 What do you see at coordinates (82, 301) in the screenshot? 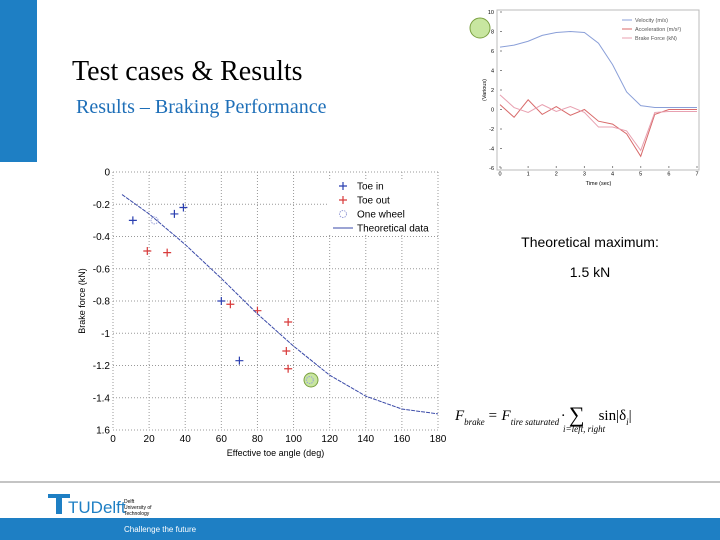
I see `y-axis-label: Brake force (kN)` at bounding box center [82, 301].